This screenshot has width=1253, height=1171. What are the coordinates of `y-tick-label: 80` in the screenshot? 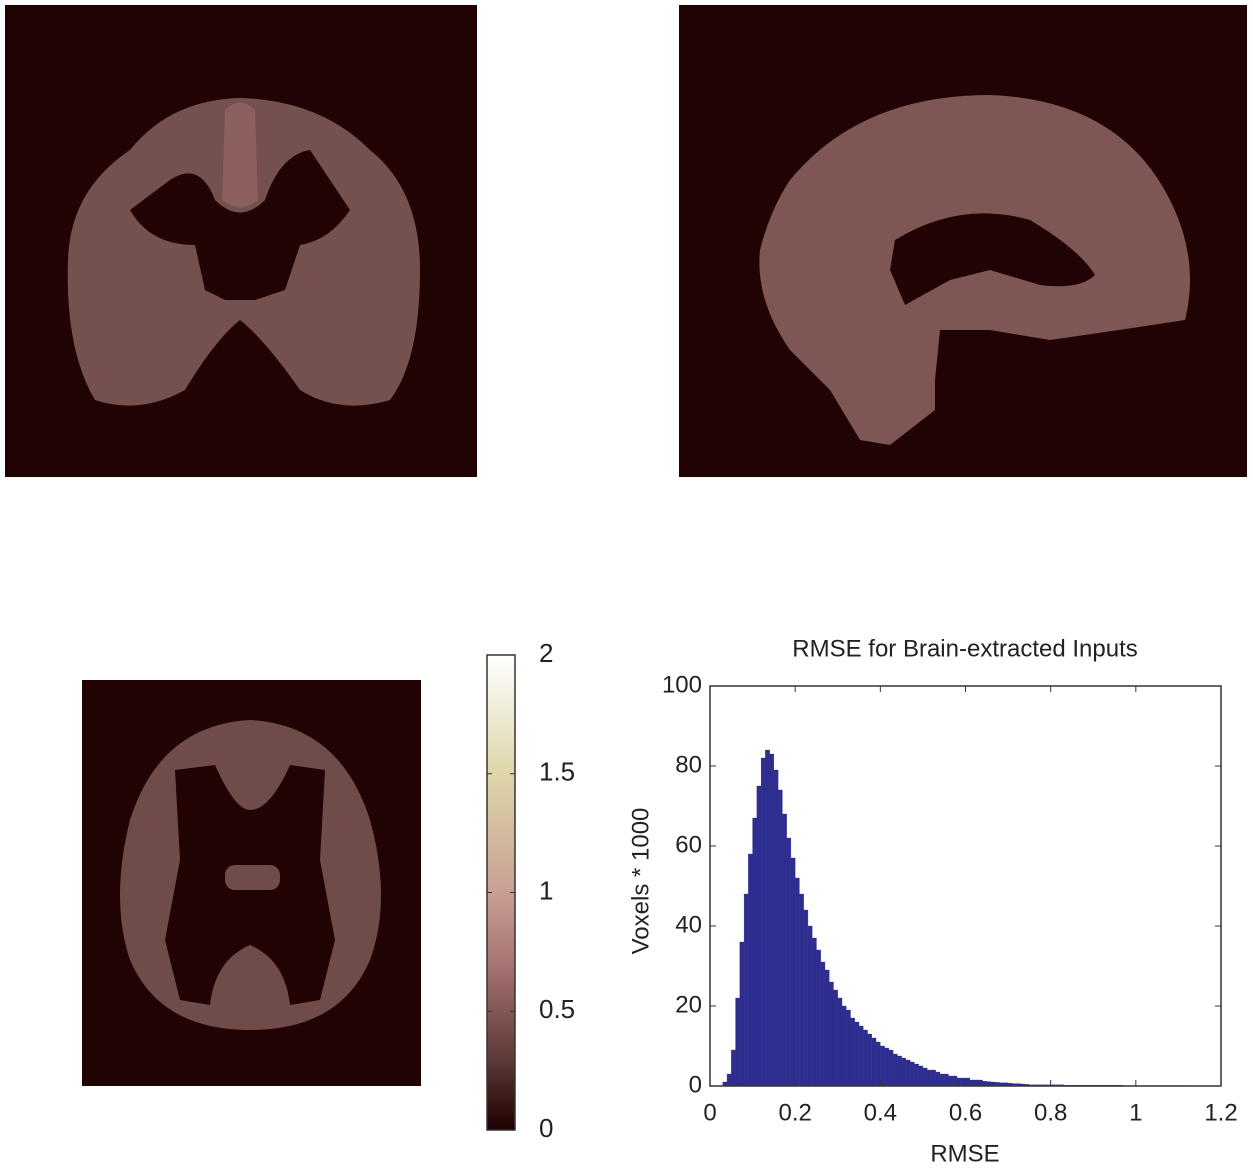 It's located at (688, 764).